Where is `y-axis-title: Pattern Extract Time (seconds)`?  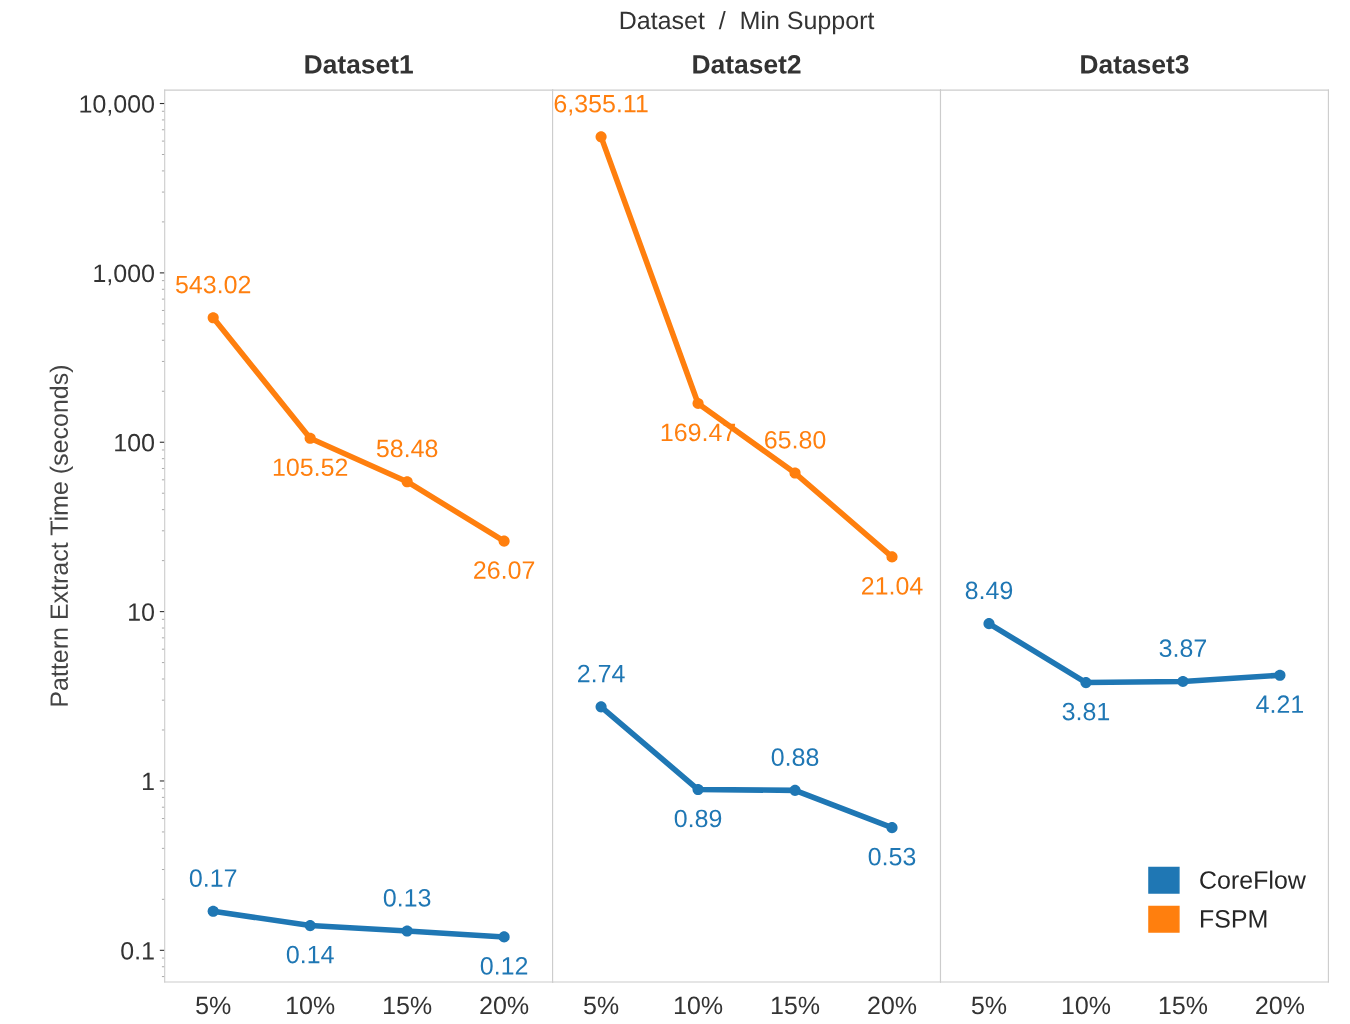
y-axis-title: Pattern Extract Time (seconds) is located at coordinates (61, 536).